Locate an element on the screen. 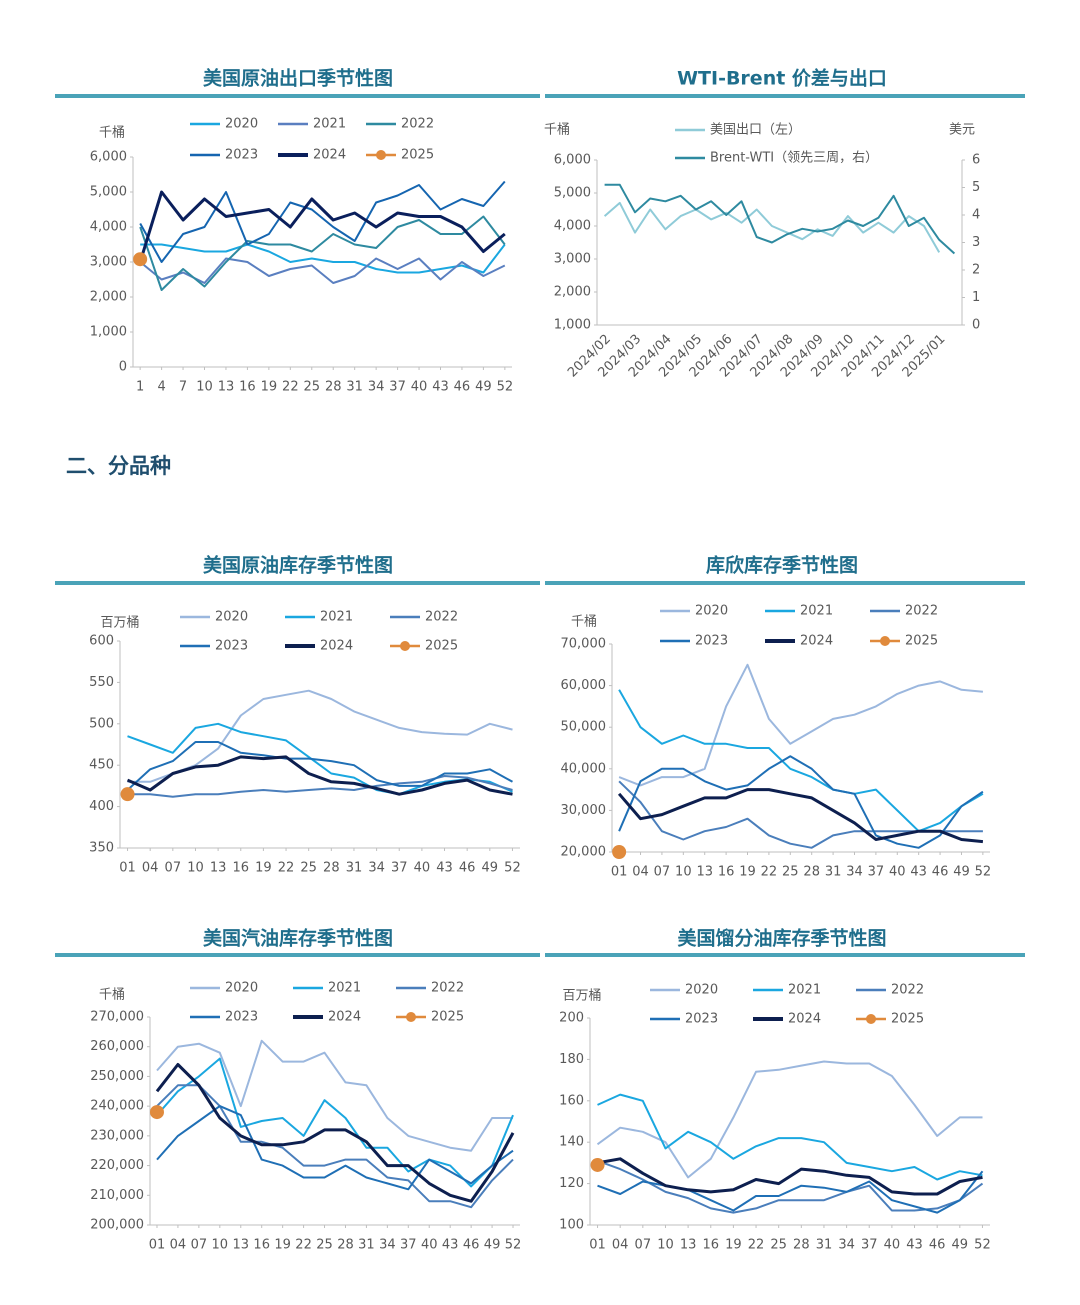  x-tick-label: 4 is located at coordinates (161, 387).